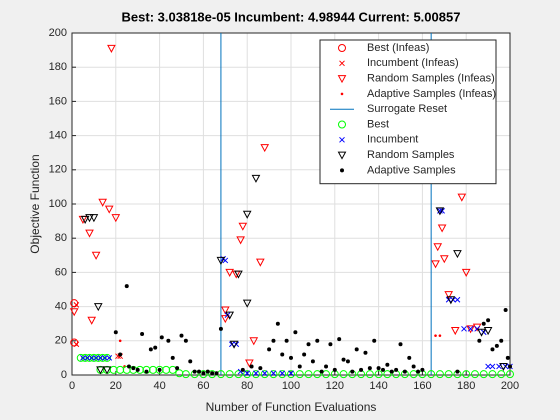 This screenshot has height=420, width=560. I want to click on x-tick-label: 40, so click(159, 386).